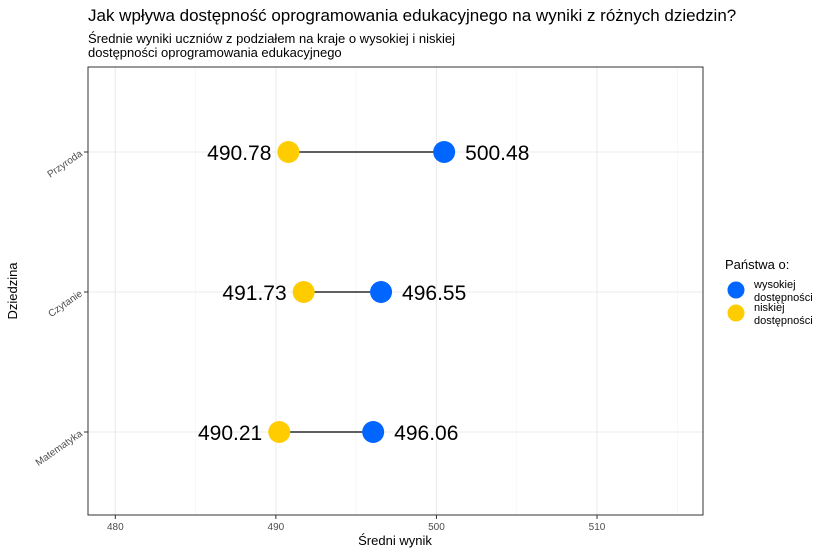  Describe the element at coordinates (783, 321) in the screenshot. I see `legend-label-low-line-2: dostępności` at that location.